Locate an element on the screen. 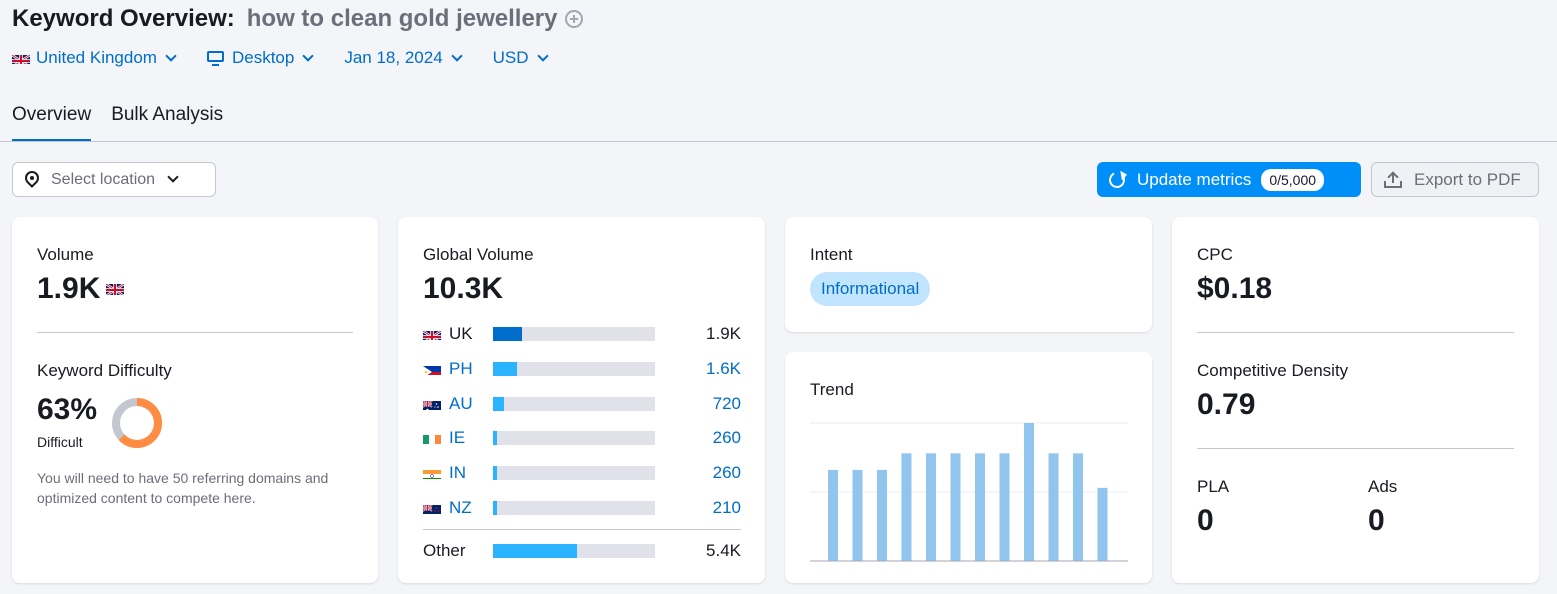 This screenshot has width=1557, height=594. page-title-prefix: Keyword Overview: is located at coordinates (123, 18).